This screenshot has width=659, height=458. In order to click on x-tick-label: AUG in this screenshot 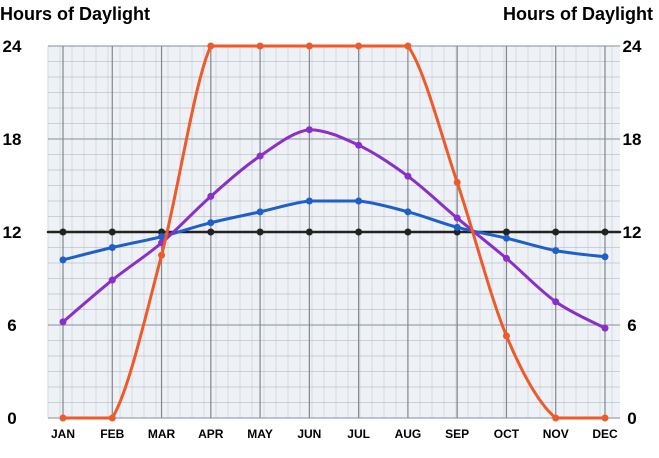, I will do `click(408, 434)`.